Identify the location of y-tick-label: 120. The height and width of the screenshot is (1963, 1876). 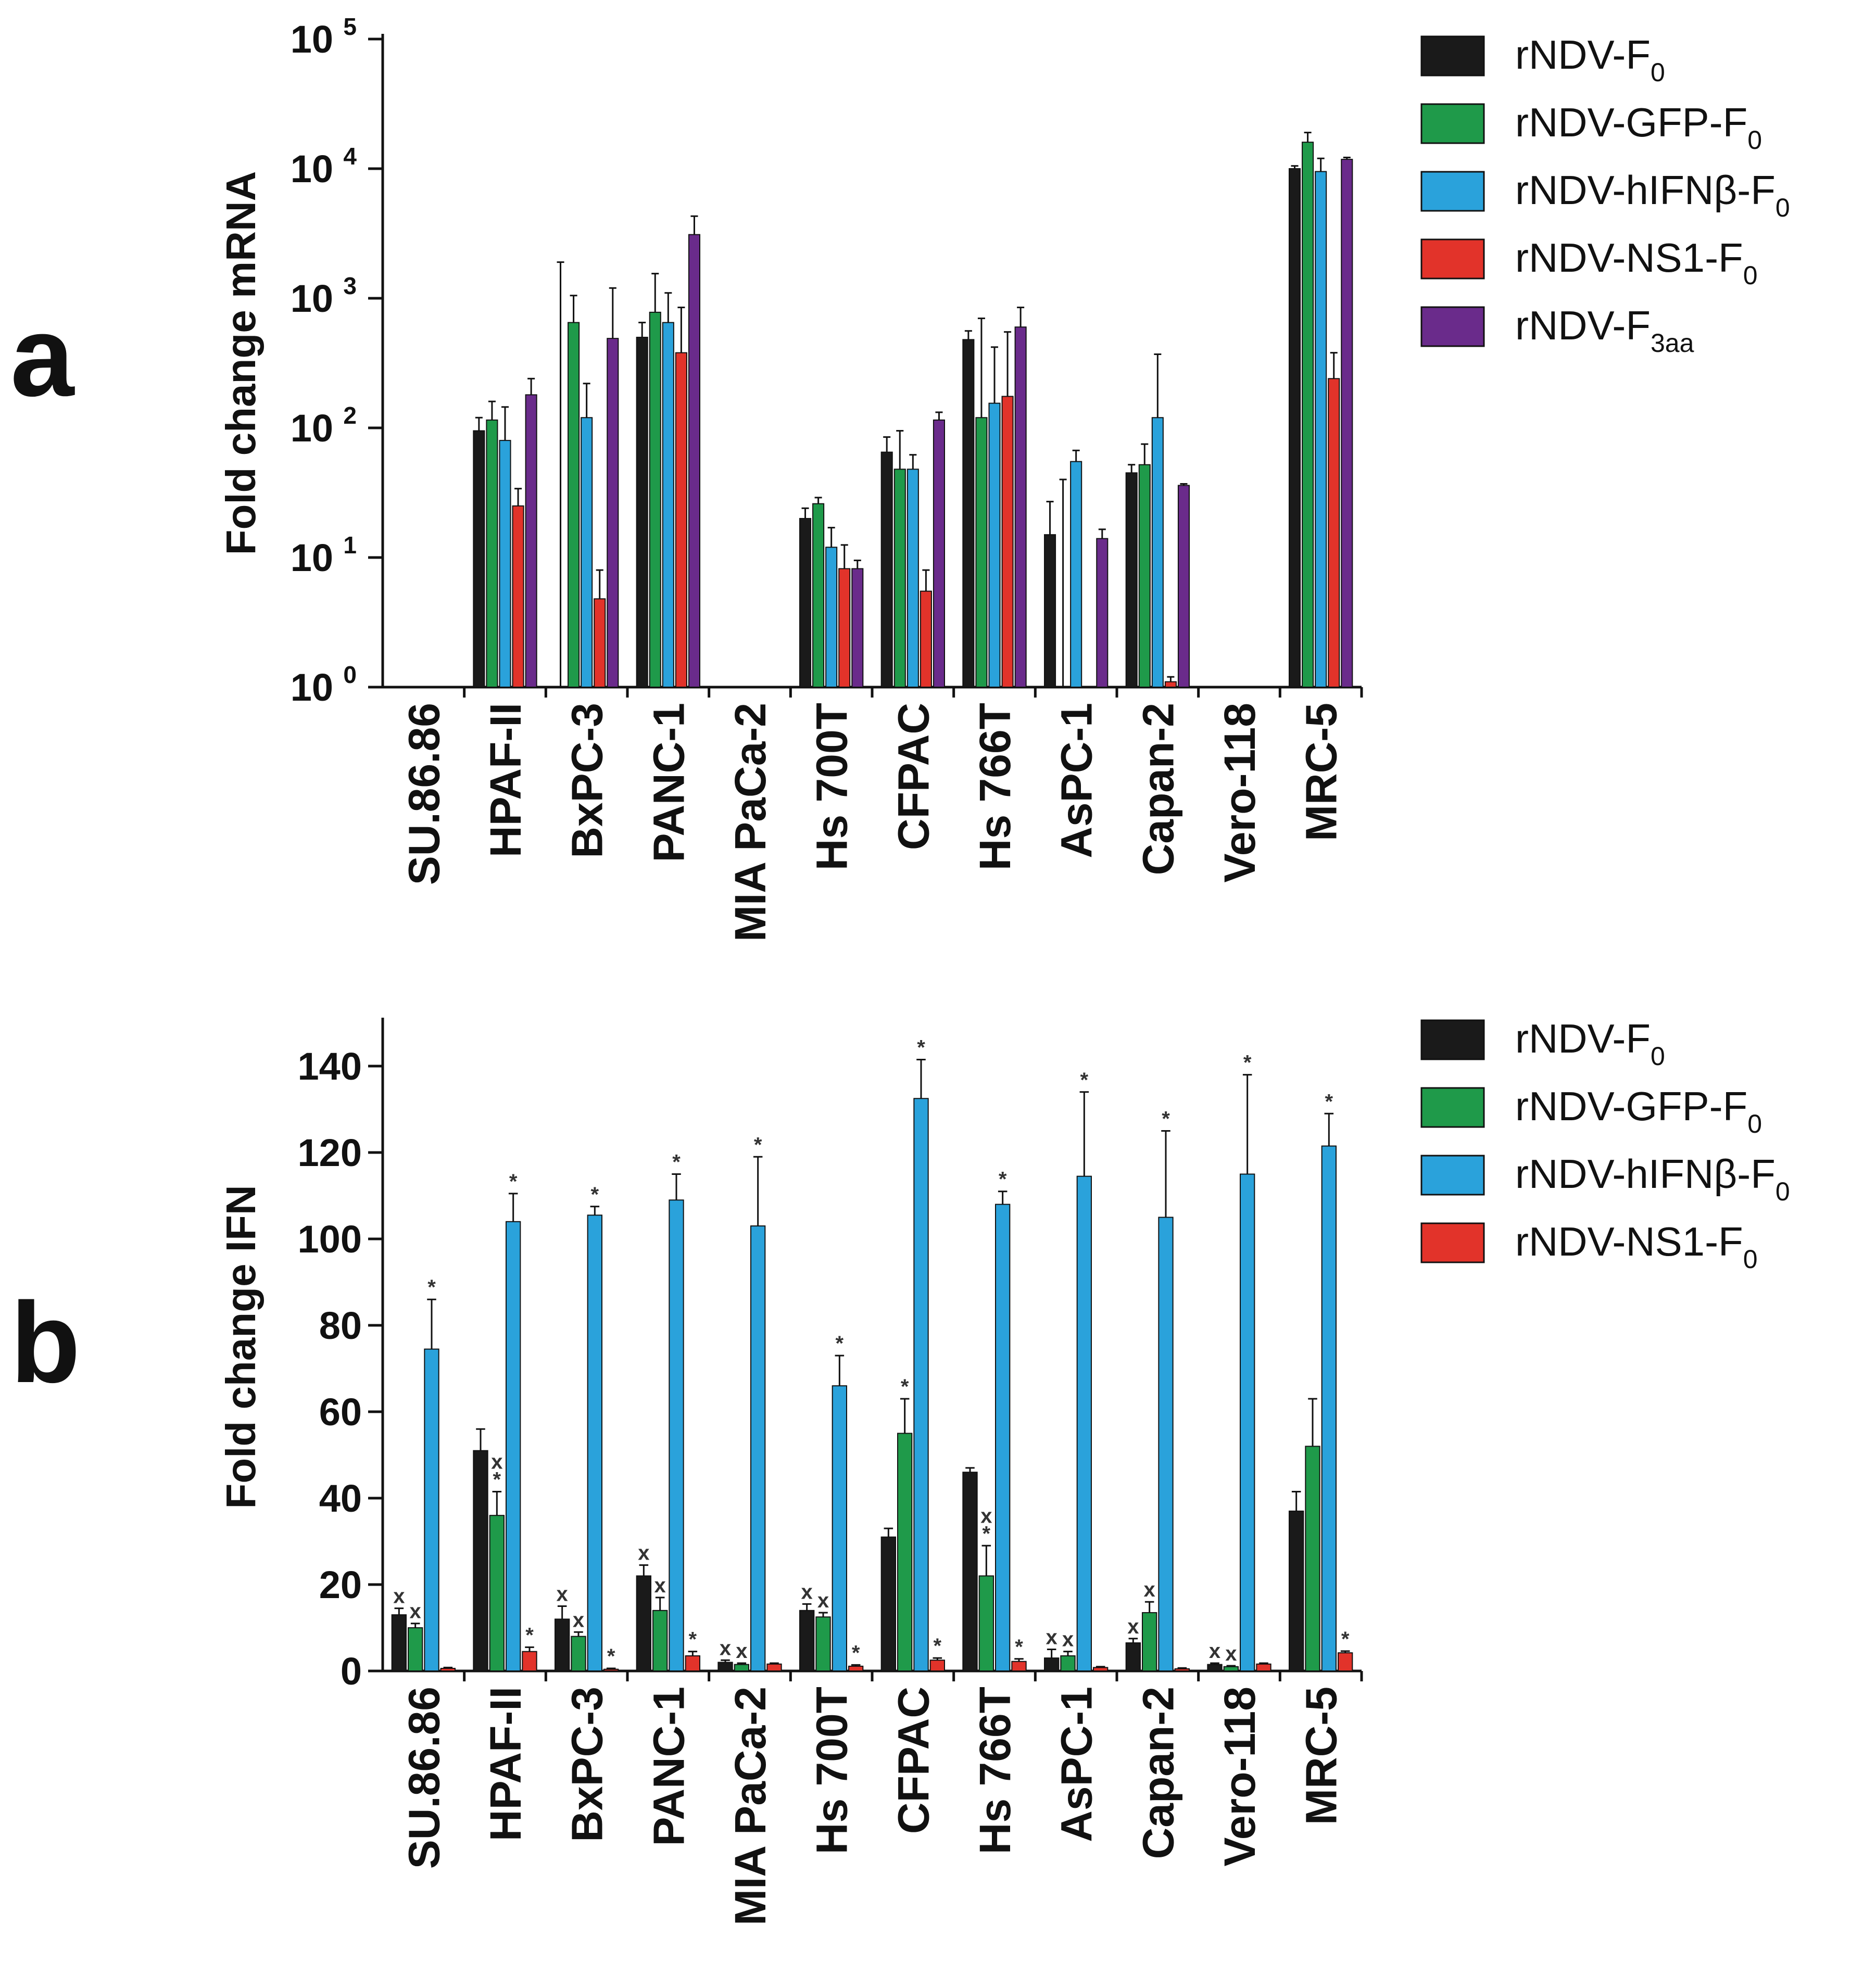
(330, 1152).